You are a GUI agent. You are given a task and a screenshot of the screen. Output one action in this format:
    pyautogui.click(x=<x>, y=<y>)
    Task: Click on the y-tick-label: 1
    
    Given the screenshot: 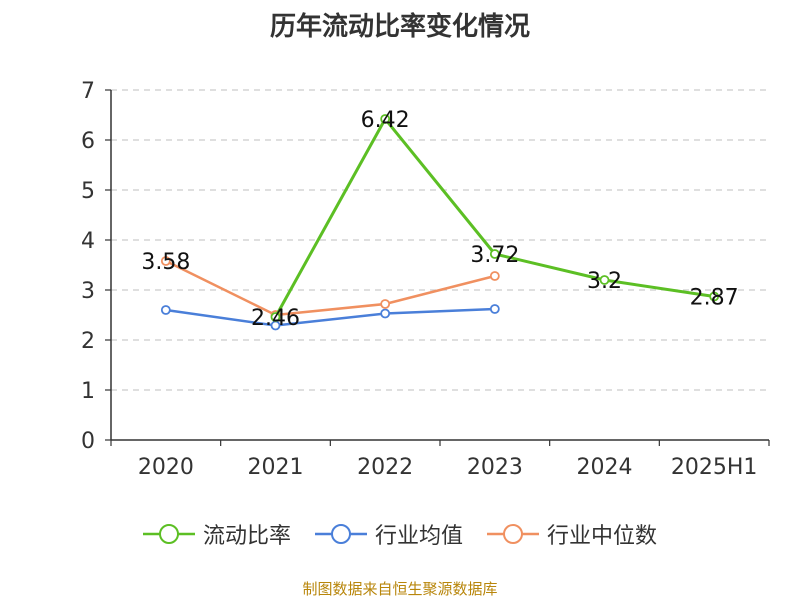 What is the action you would take?
    pyautogui.click(x=88, y=391)
    